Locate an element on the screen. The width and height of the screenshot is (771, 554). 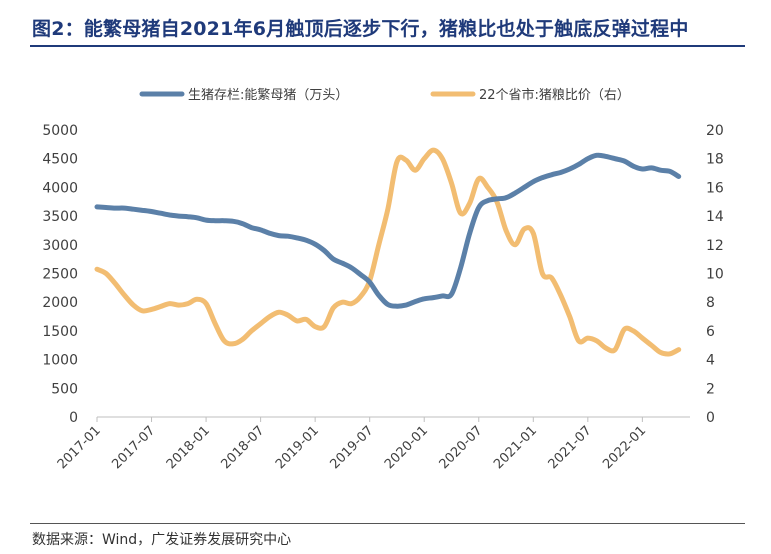
x-tick-label: 2019-07 is located at coordinates (351, 447).